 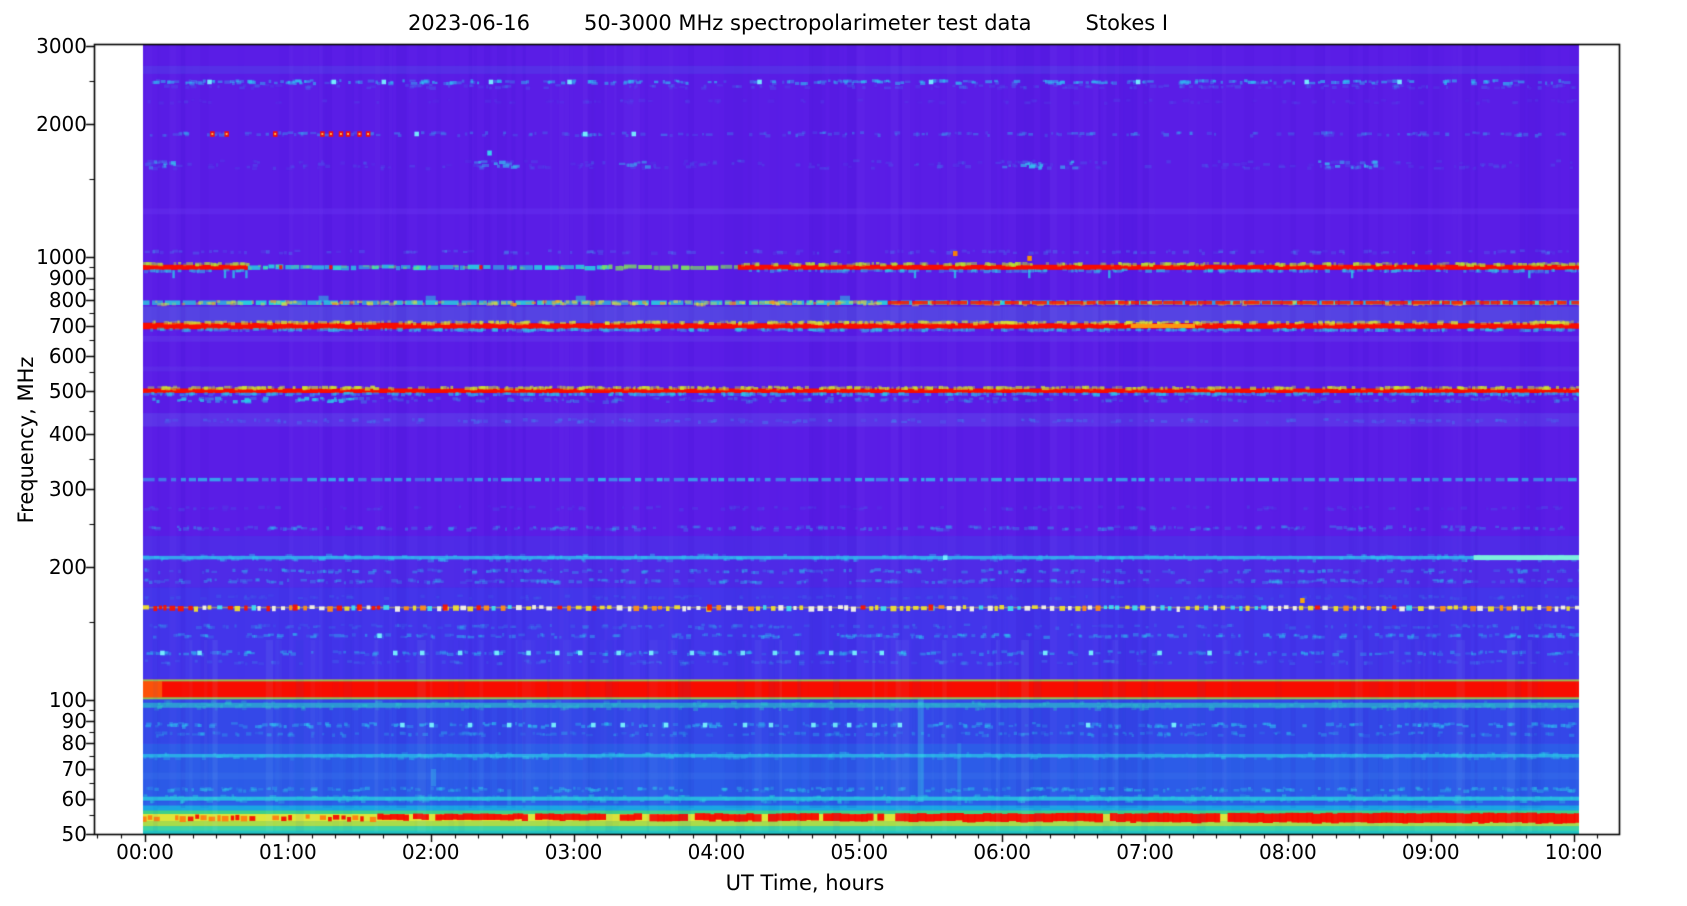 I want to click on y-tick-label: 70, so click(x=74, y=768).